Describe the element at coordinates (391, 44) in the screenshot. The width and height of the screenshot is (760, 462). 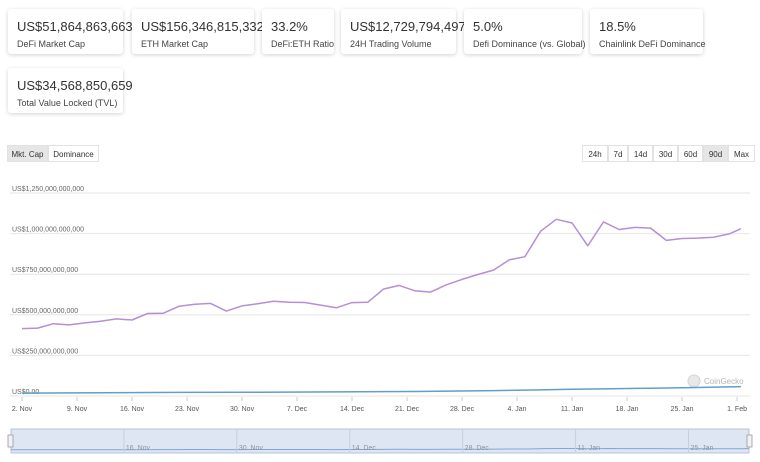
I see `stat-label: 24H Trading Volume` at that location.